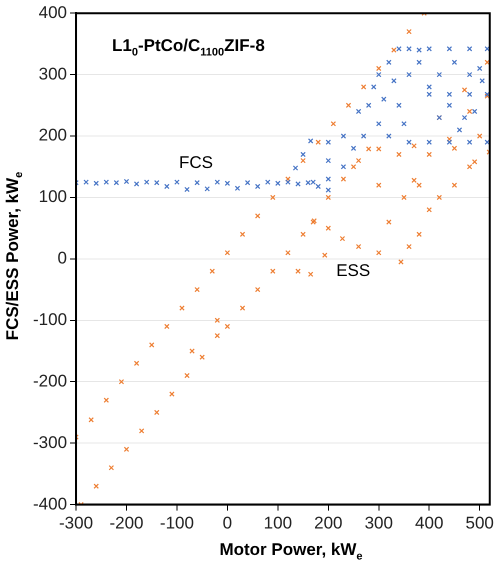  I want to click on x-tick-label: 200, so click(328, 522).